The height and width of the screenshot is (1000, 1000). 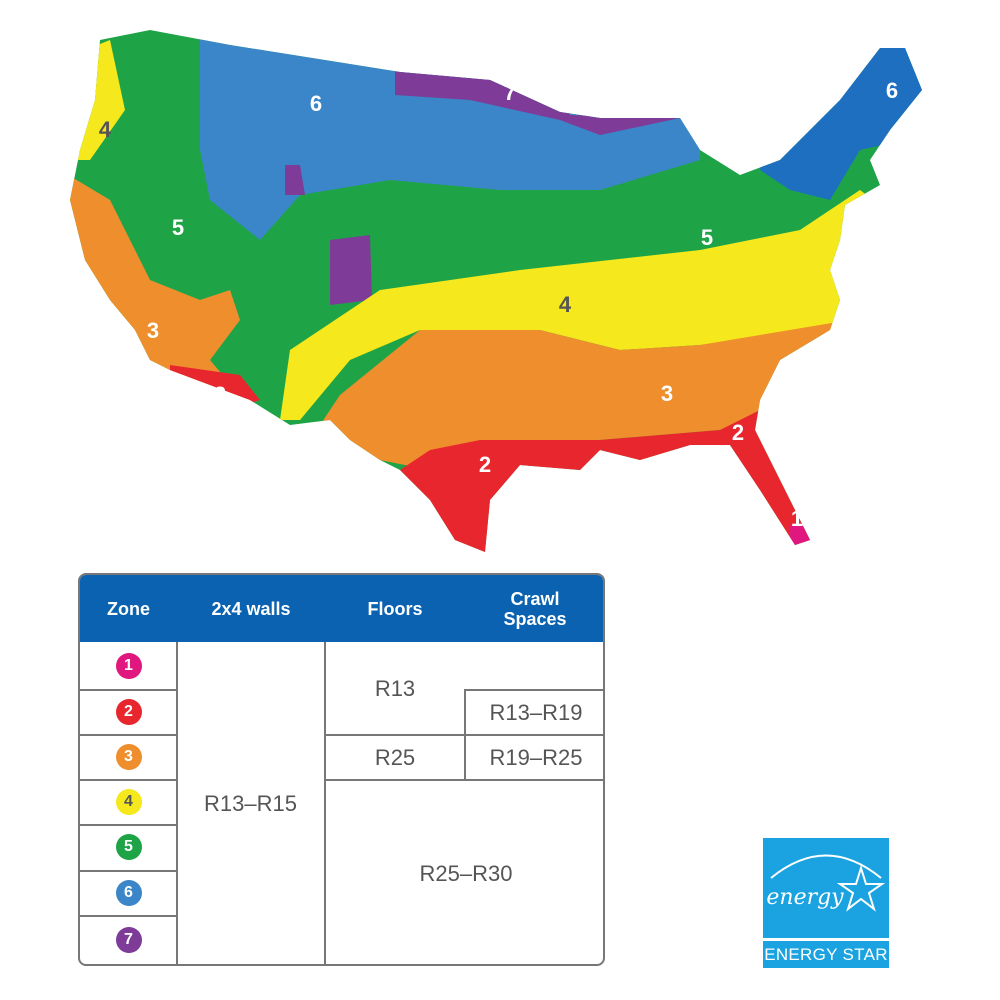 I want to click on map-label-zone-4-west: 4, so click(x=105, y=129).